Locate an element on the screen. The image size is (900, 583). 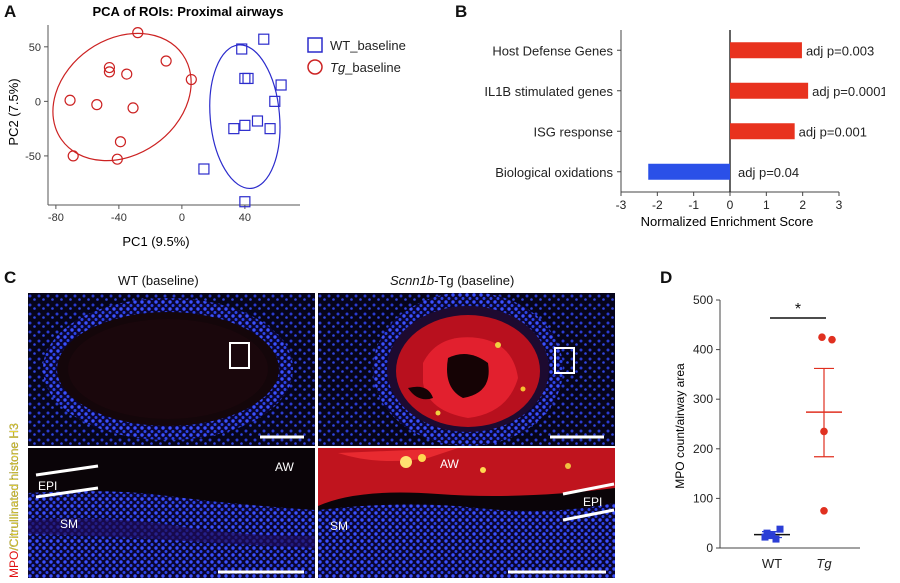
y-axis-label: MPO count/airway area is located at coordinates (680, 426).